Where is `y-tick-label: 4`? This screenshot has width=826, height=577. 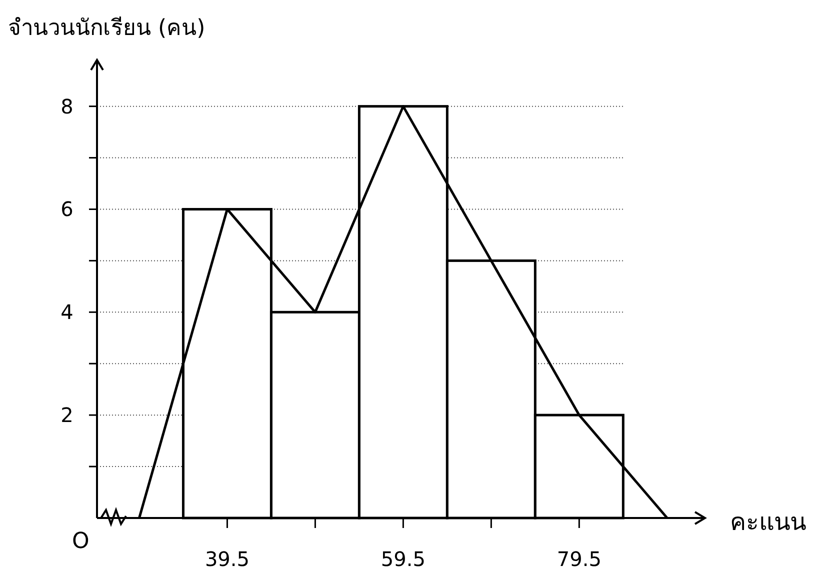 y-tick-label: 4 is located at coordinates (67, 312).